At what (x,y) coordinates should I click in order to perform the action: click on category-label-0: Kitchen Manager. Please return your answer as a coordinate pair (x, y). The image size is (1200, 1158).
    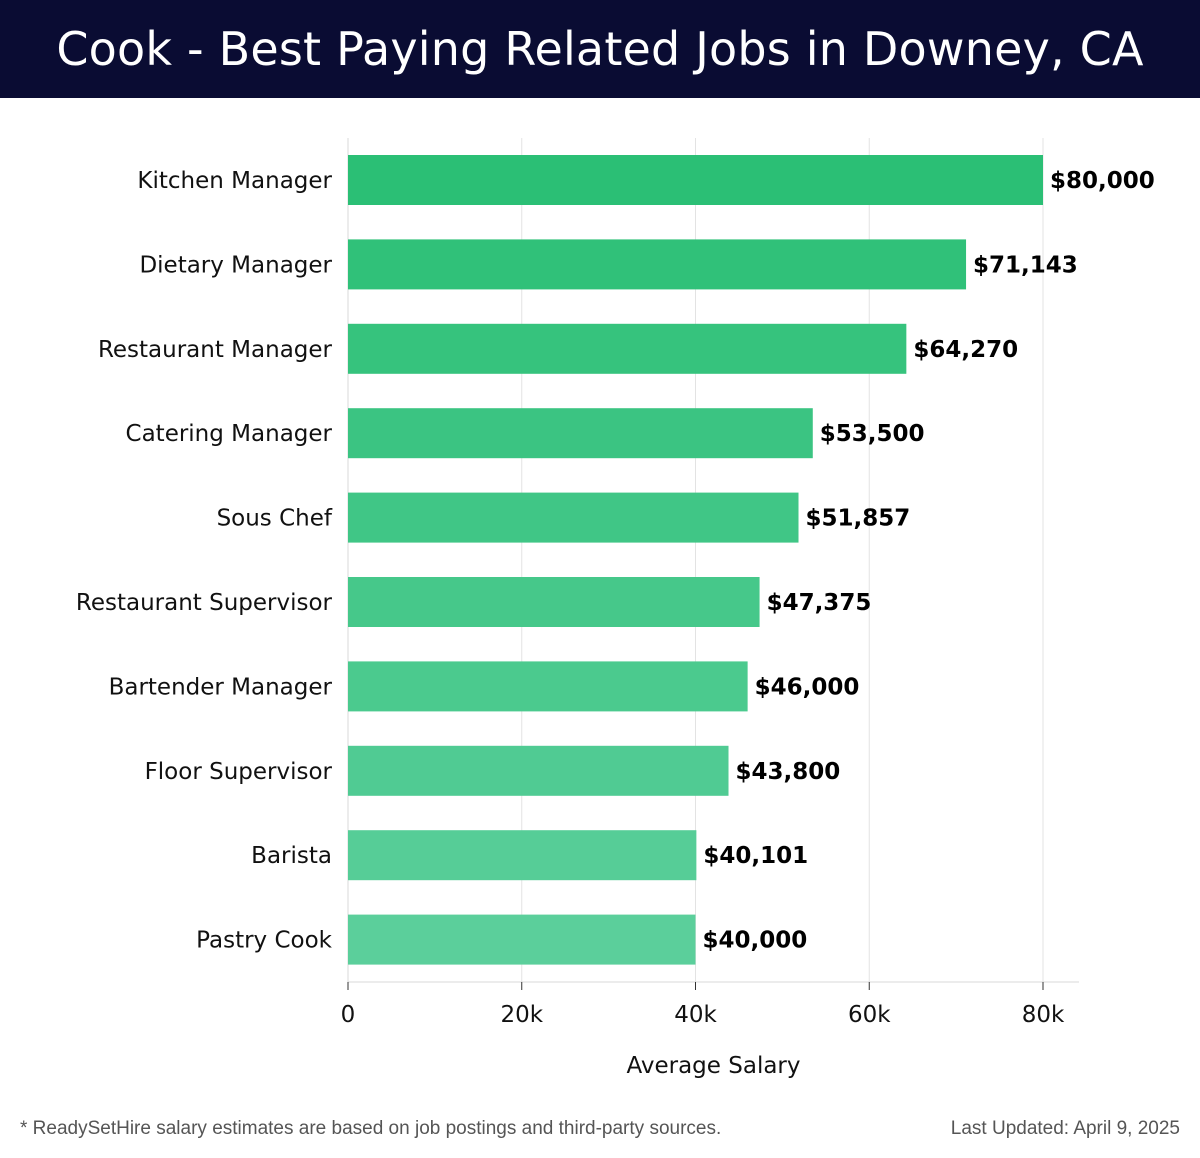
    Looking at the image, I should click on (234, 181).